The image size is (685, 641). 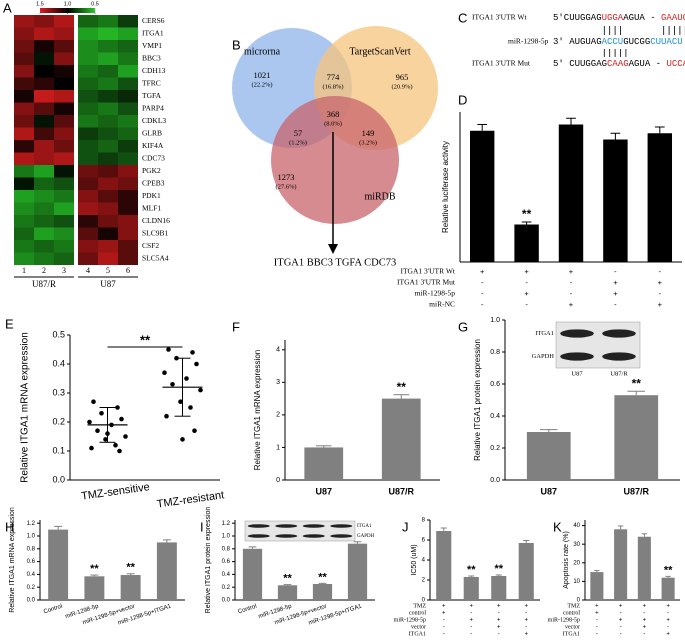 What do you see at coordinates (261, 84) in the screenshot?
I see `region-percent: (22.2%)` at bounding box center [261, 84].